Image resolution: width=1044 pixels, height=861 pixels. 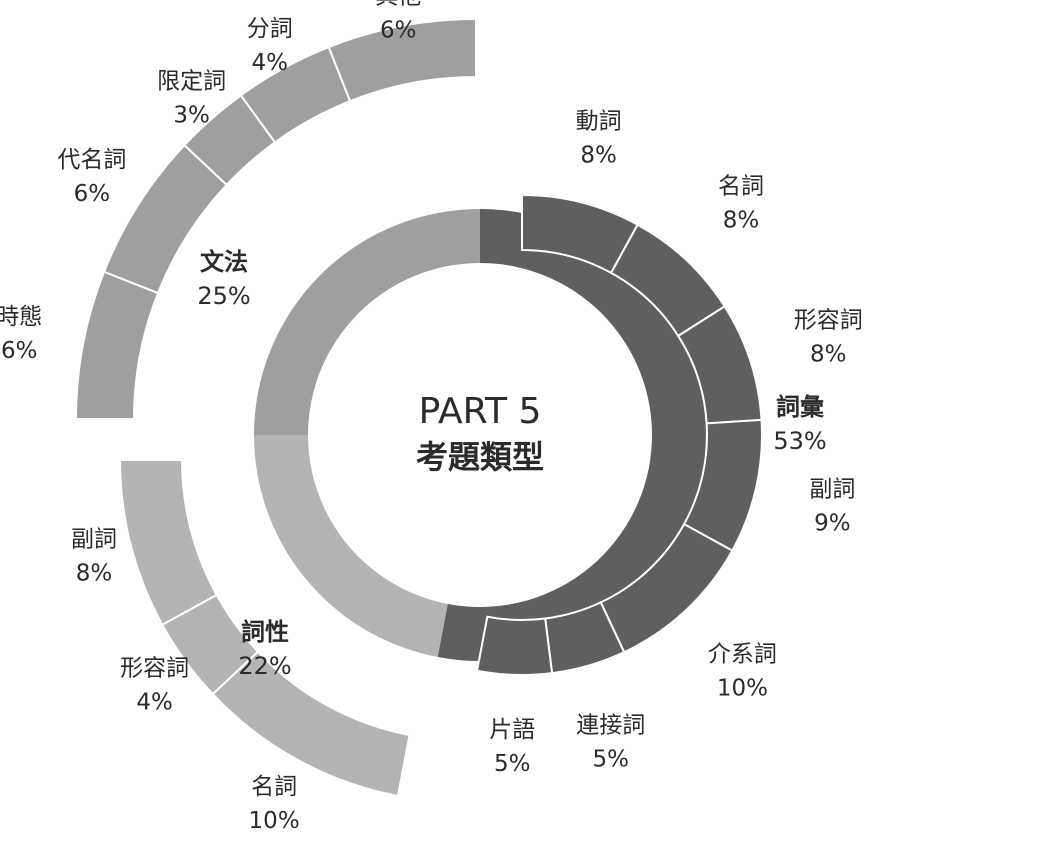 What do you see at coordinates (270, 63) in the screenshot?
I see `sub-label-2-3-percent: 4%` at bounding box center [270, 63].